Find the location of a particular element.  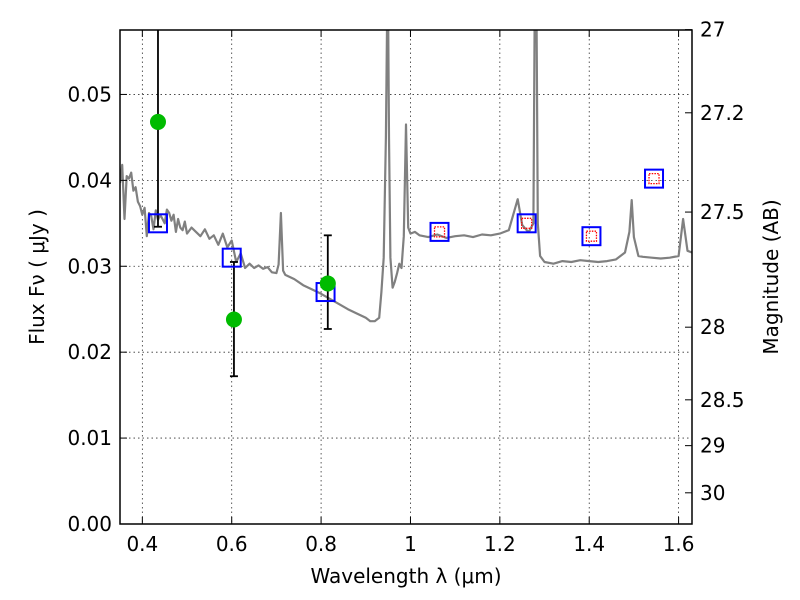

mag-tick-label: 30 is located at coordinates (712, 493).